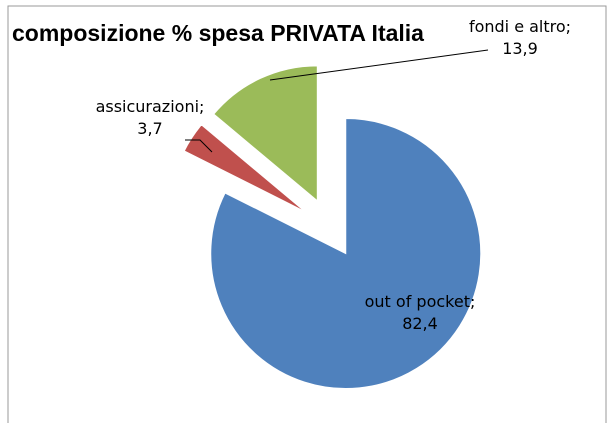 This screenshot has height=423, width=611. I want to click on data-label: out of pocket; 82,4, so click(420, 312).